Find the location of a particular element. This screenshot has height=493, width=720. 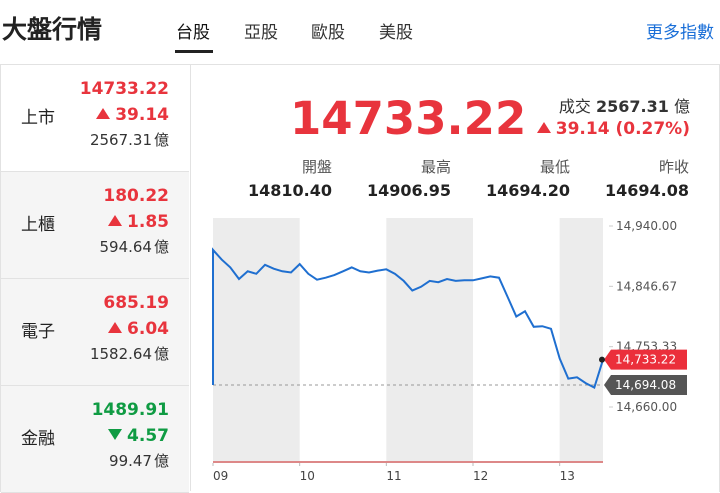

index-price: 685.19 is located at coordinates (136, 303).